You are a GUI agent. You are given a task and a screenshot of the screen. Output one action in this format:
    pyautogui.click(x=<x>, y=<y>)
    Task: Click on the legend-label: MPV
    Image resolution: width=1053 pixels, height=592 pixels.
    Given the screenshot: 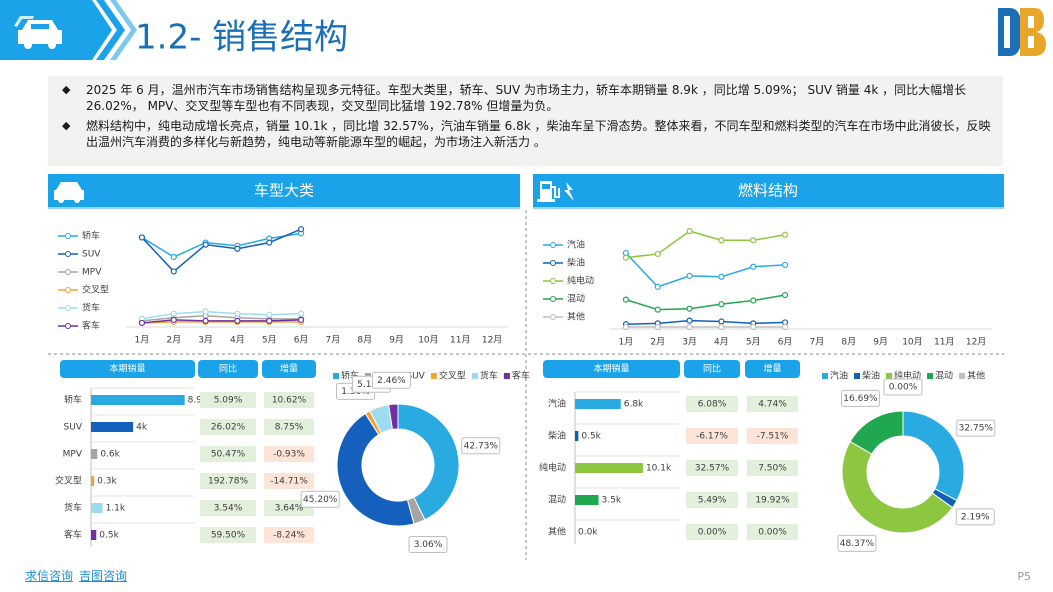 What is the action you would take?
    pyautogui.click(x=92, y=273)
    